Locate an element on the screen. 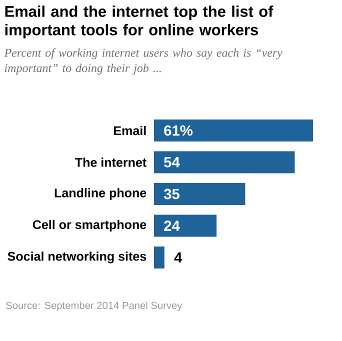  y-tick-label: Landline phone is located at coordinates (100, 194).